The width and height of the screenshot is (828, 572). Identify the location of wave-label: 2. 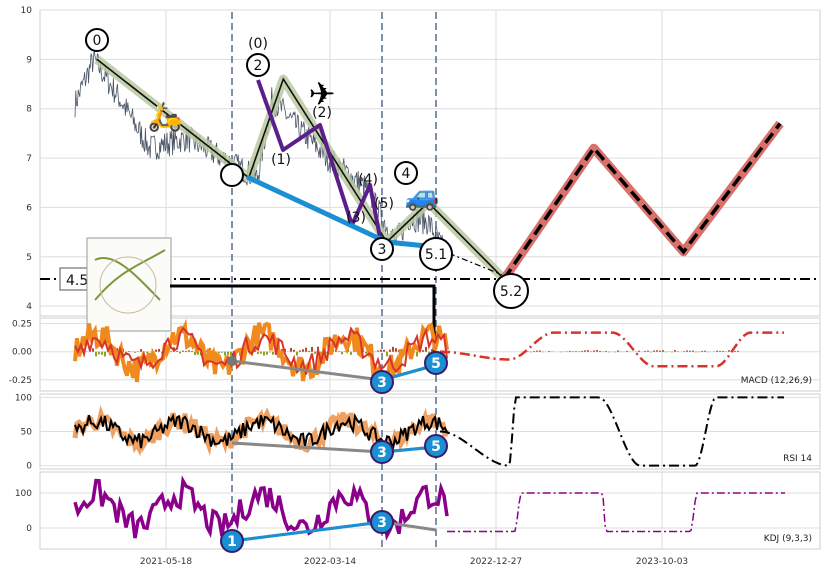
(258, 66).